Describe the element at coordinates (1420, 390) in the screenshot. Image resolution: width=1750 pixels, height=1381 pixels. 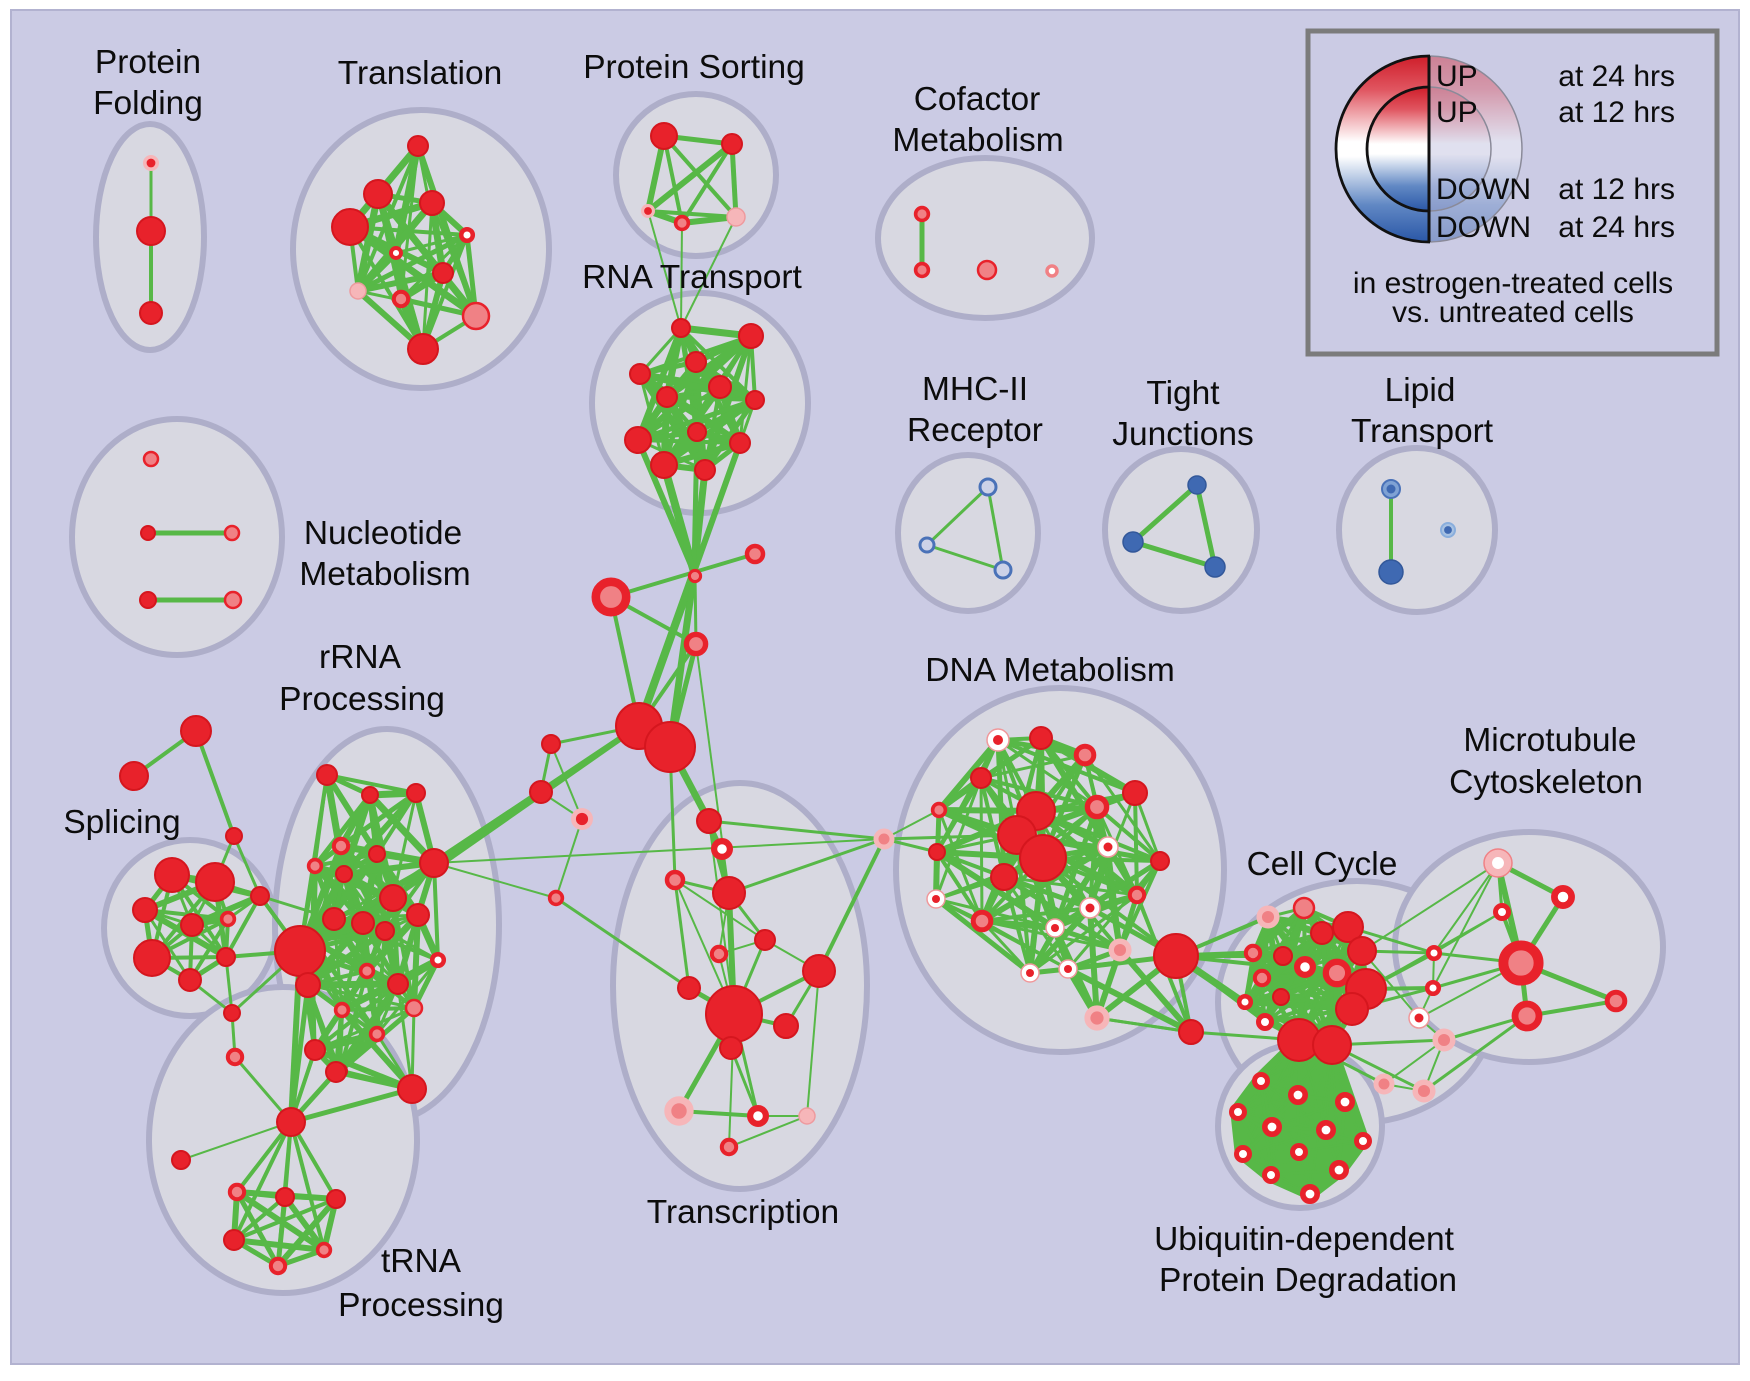
I see `svg-text: Lipid` at that location.